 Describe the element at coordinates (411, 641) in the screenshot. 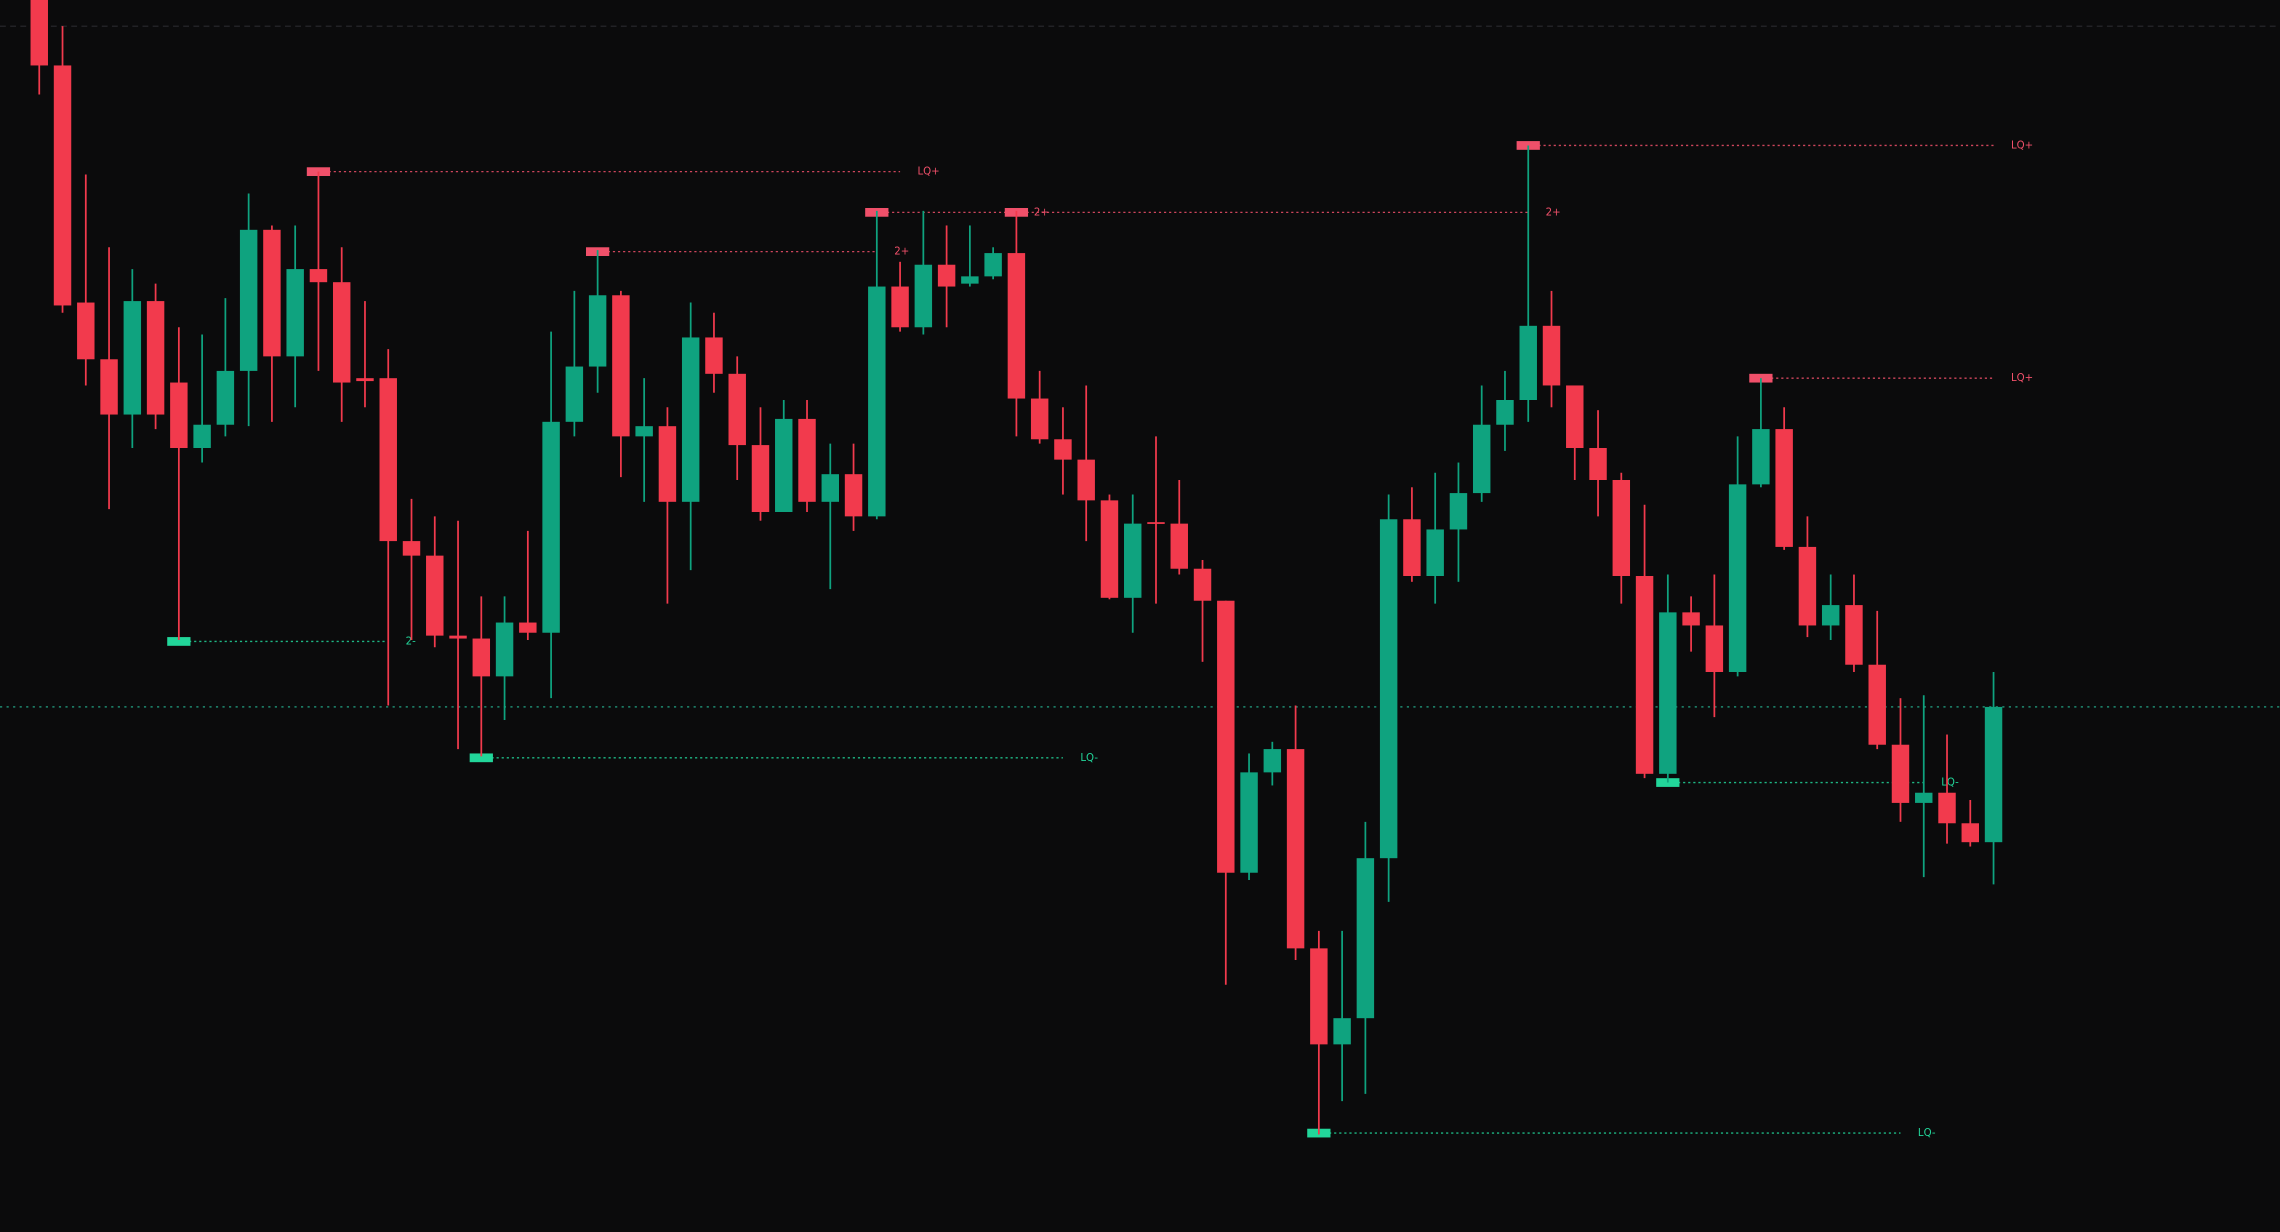

I see `level-label: 2-` at that location.